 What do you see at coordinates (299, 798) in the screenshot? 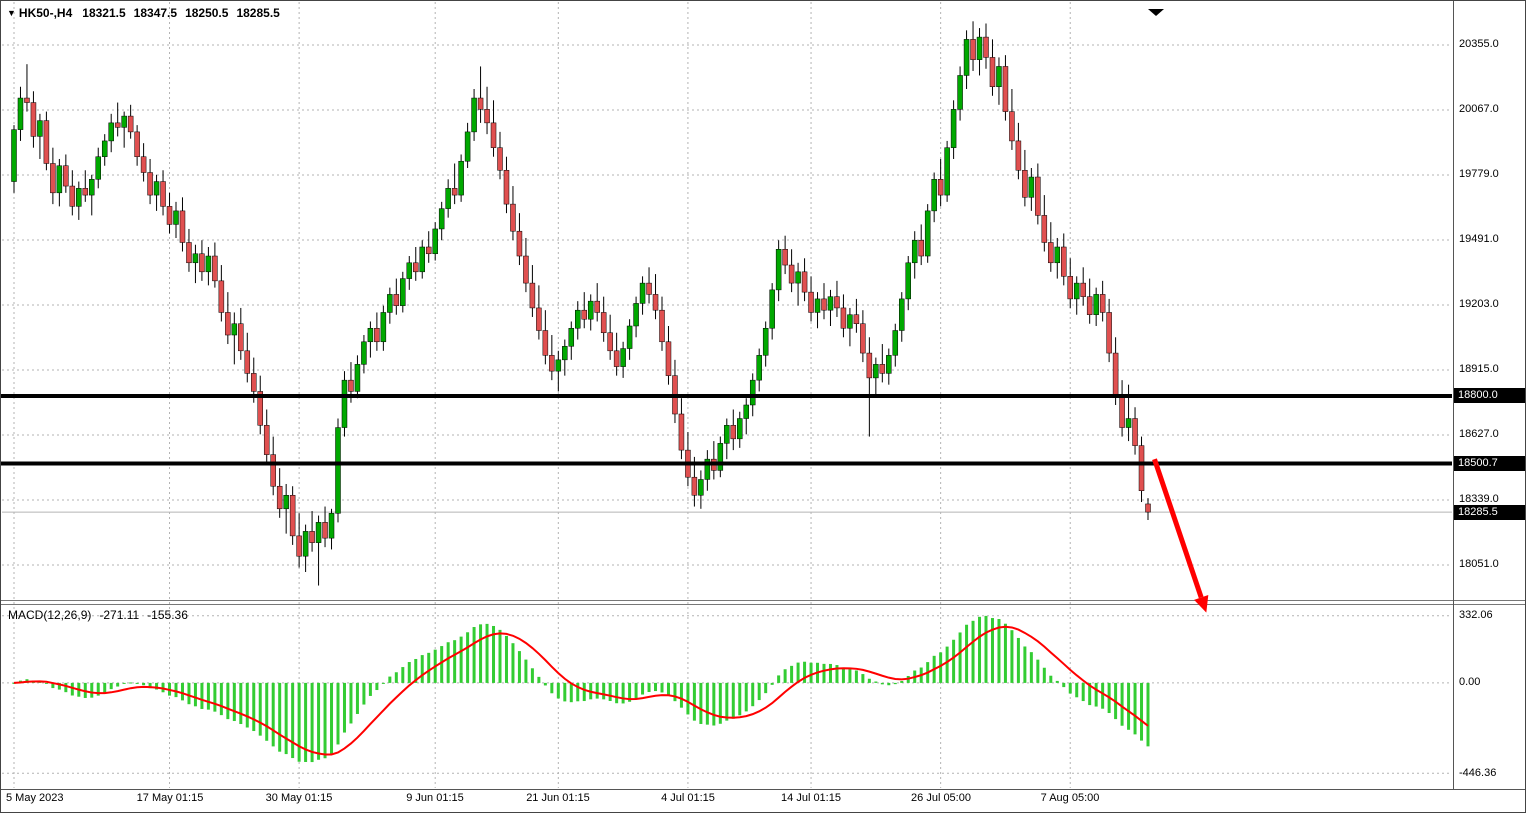
I see `time-tick-label: 30 May 01:15` at bounding box center [299, 798].